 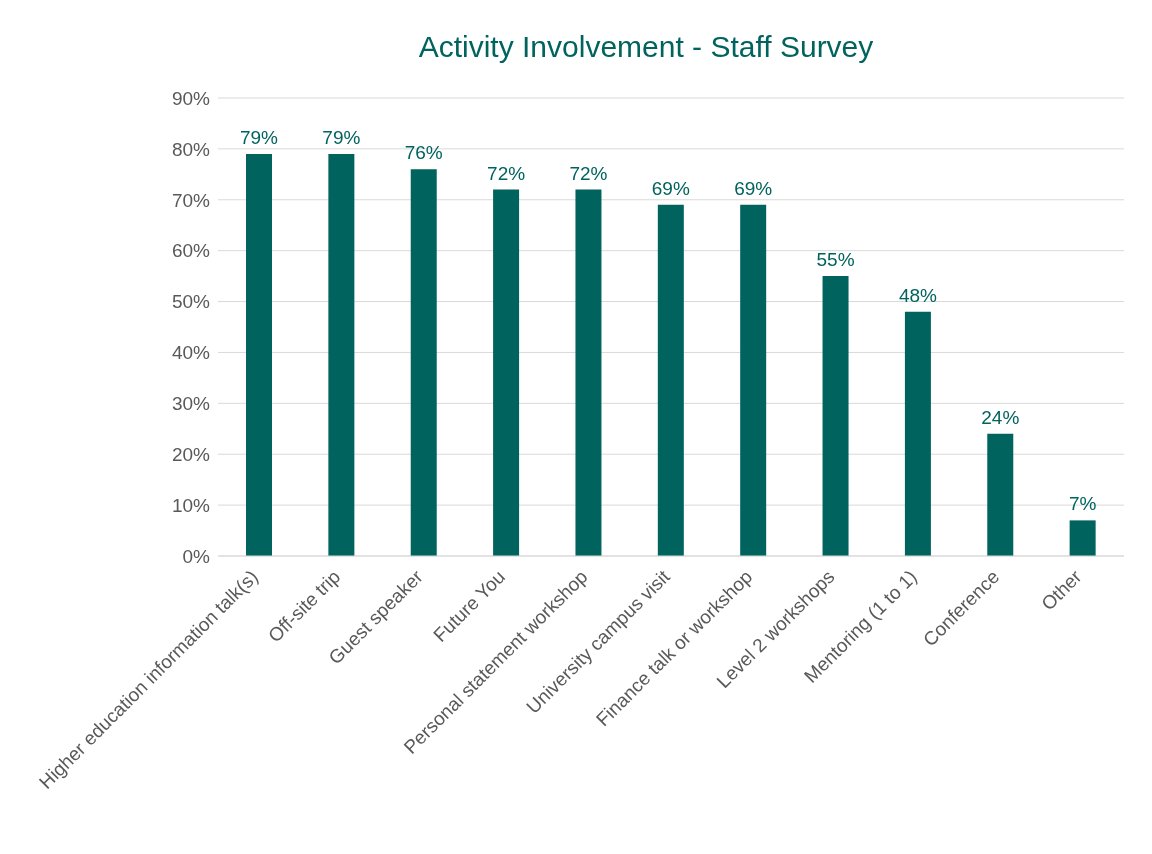 I want to click on y-tick-label: 80%, so click(x=191, y=149).